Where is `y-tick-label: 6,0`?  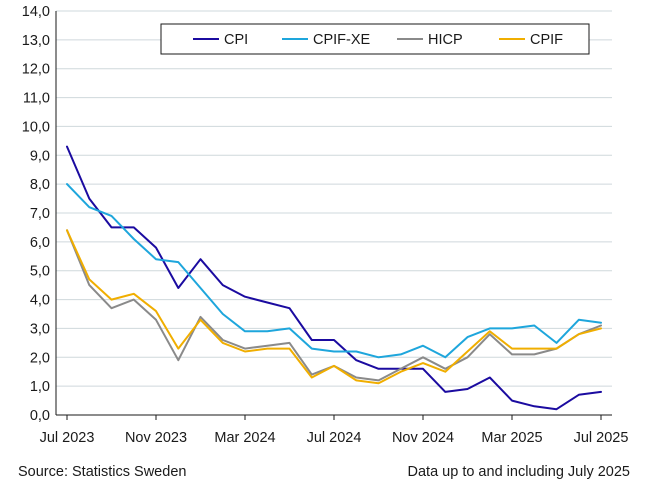
y-tick-label: 6,0 is located at coordinates (40, 243).